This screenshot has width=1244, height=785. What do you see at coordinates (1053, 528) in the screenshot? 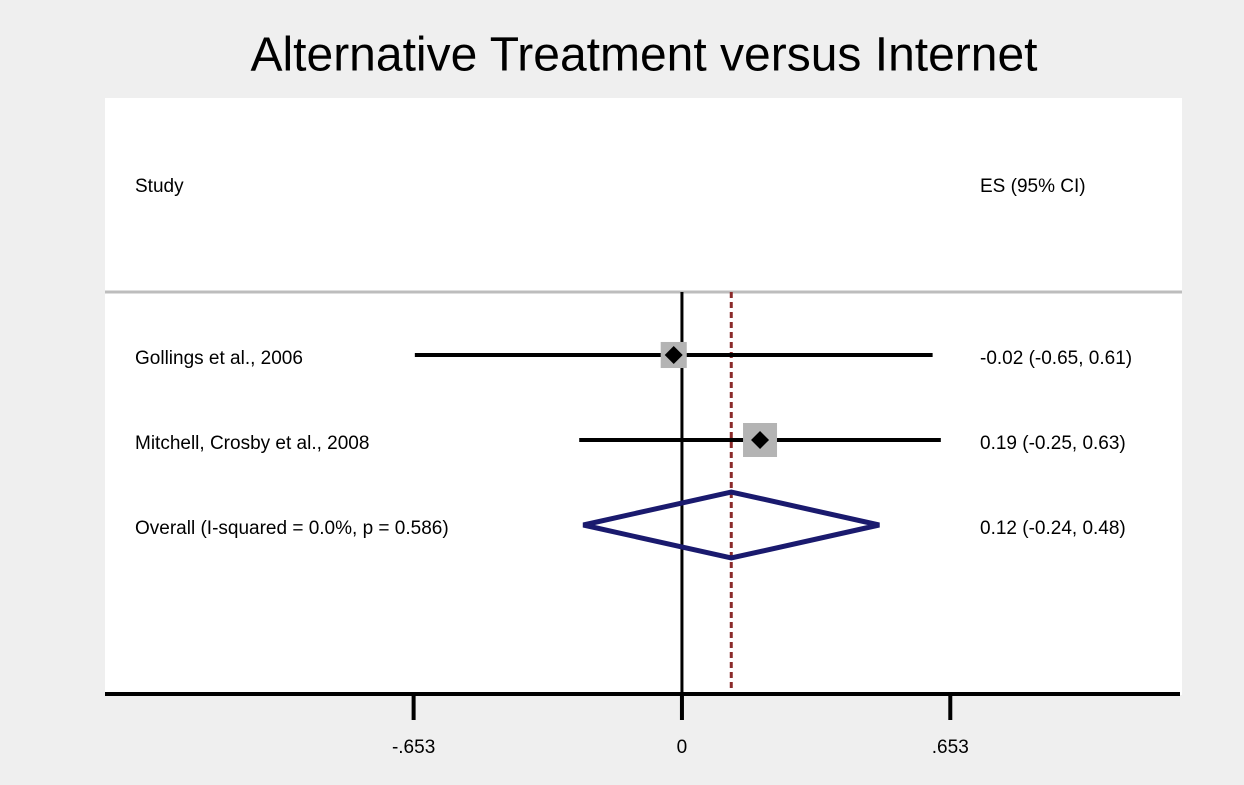
I see `overall-es-label: 0.12 (-0.24, 0.48)` at bounding box center [1053, 528].